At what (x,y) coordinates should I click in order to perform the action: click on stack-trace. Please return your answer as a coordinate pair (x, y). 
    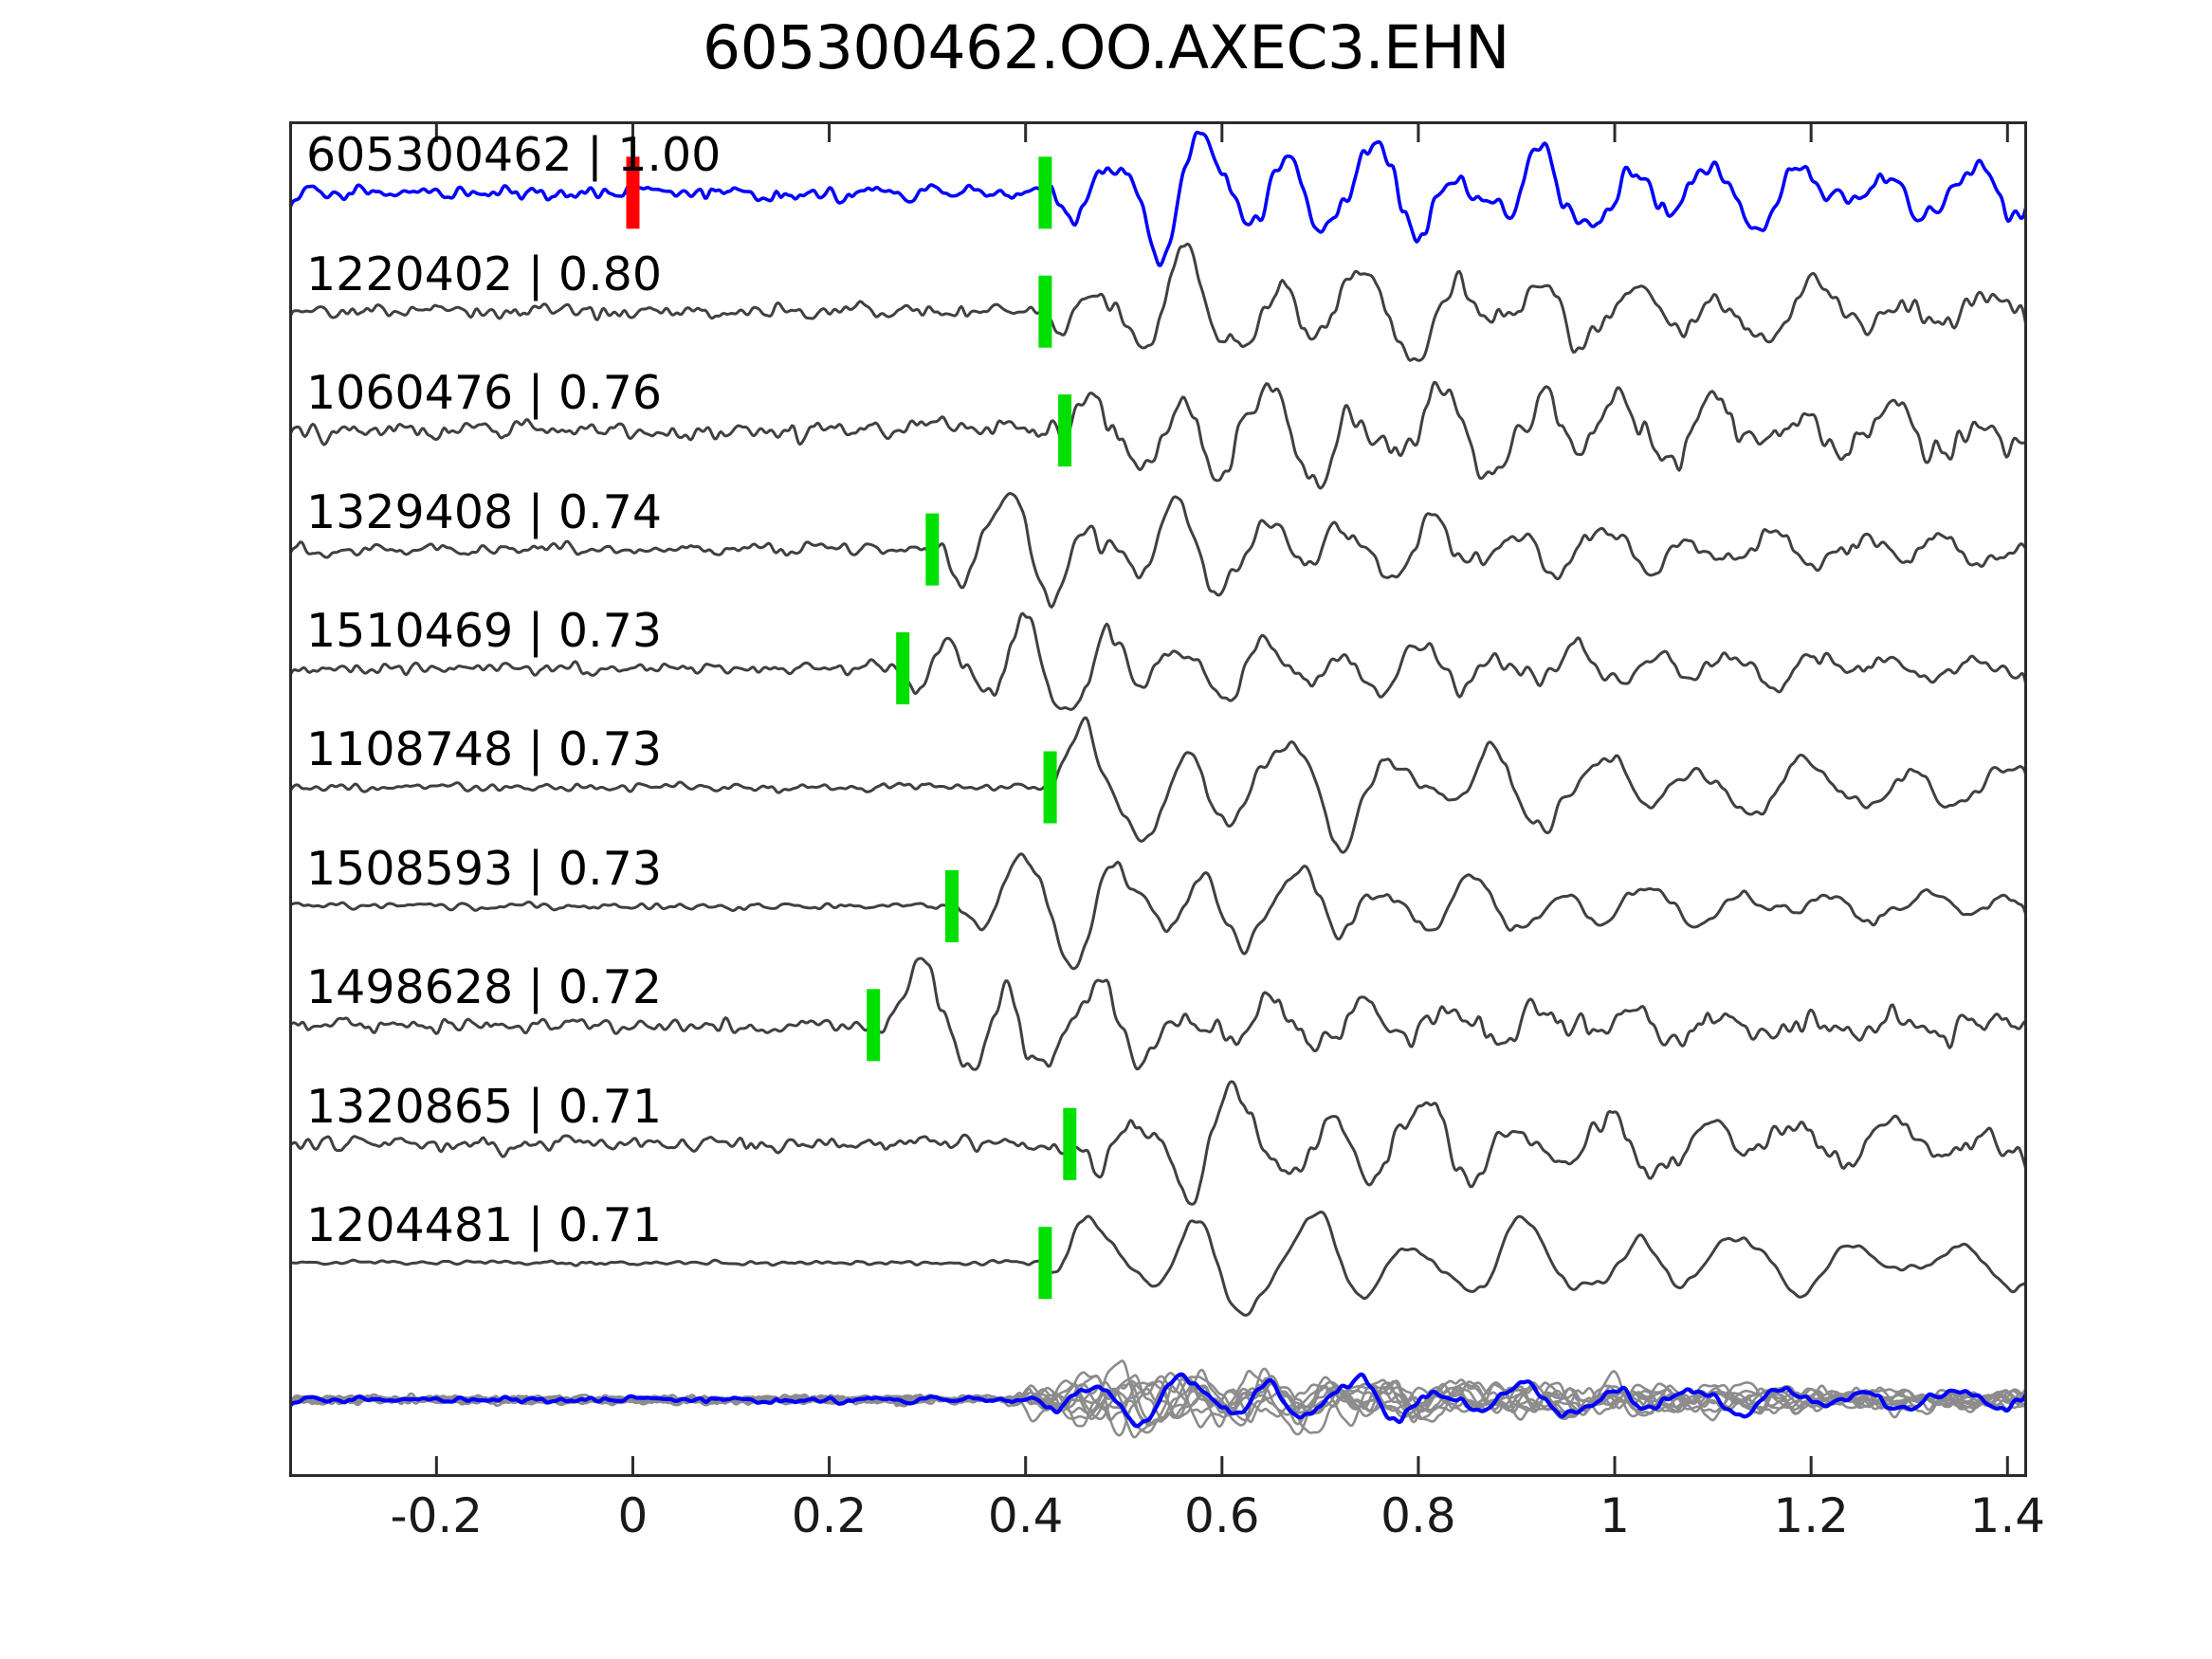
    Looking at the image, I should click on (1158, 1402).